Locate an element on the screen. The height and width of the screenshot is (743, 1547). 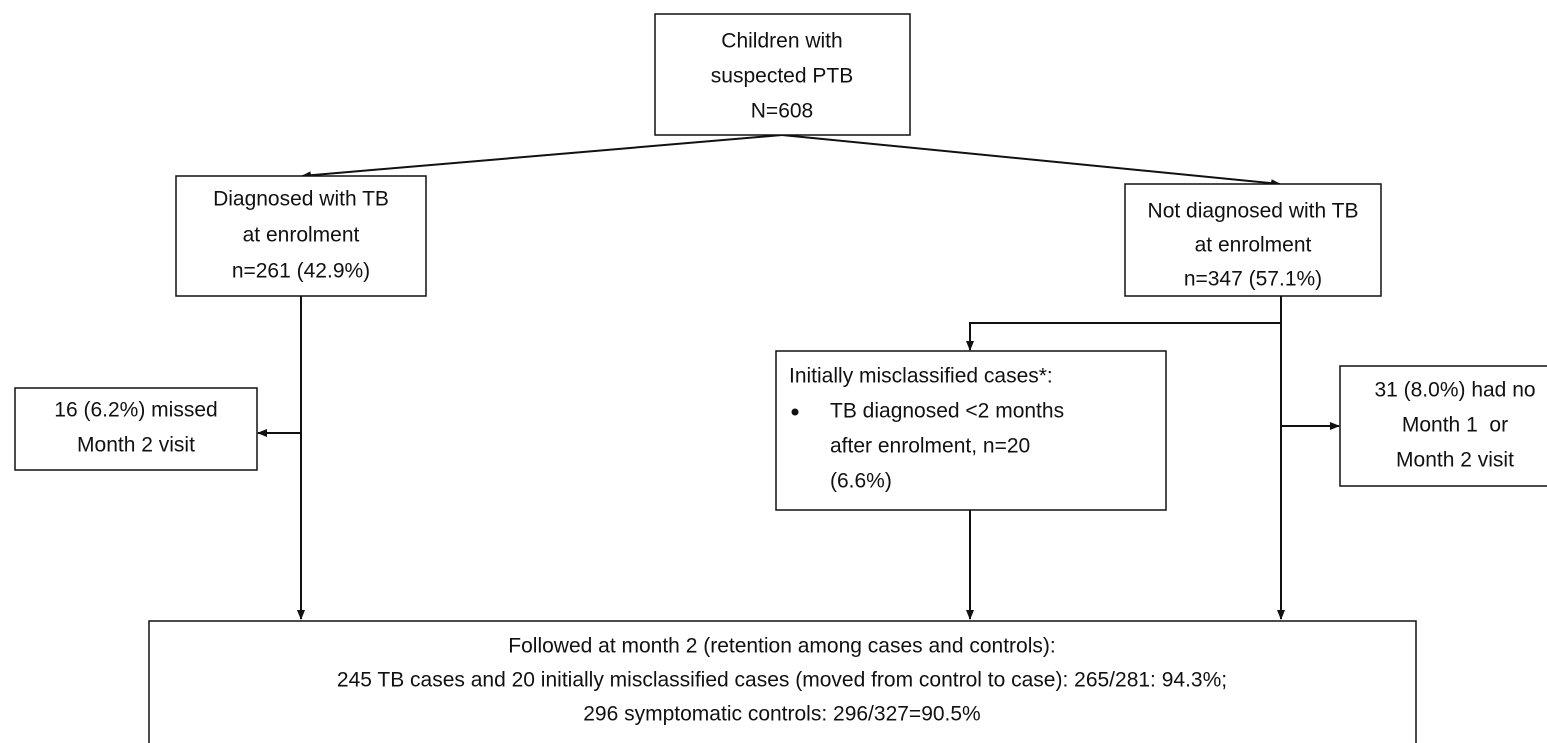
node-text: Initially misclassified cases*: is located at coordinates (921, 376).